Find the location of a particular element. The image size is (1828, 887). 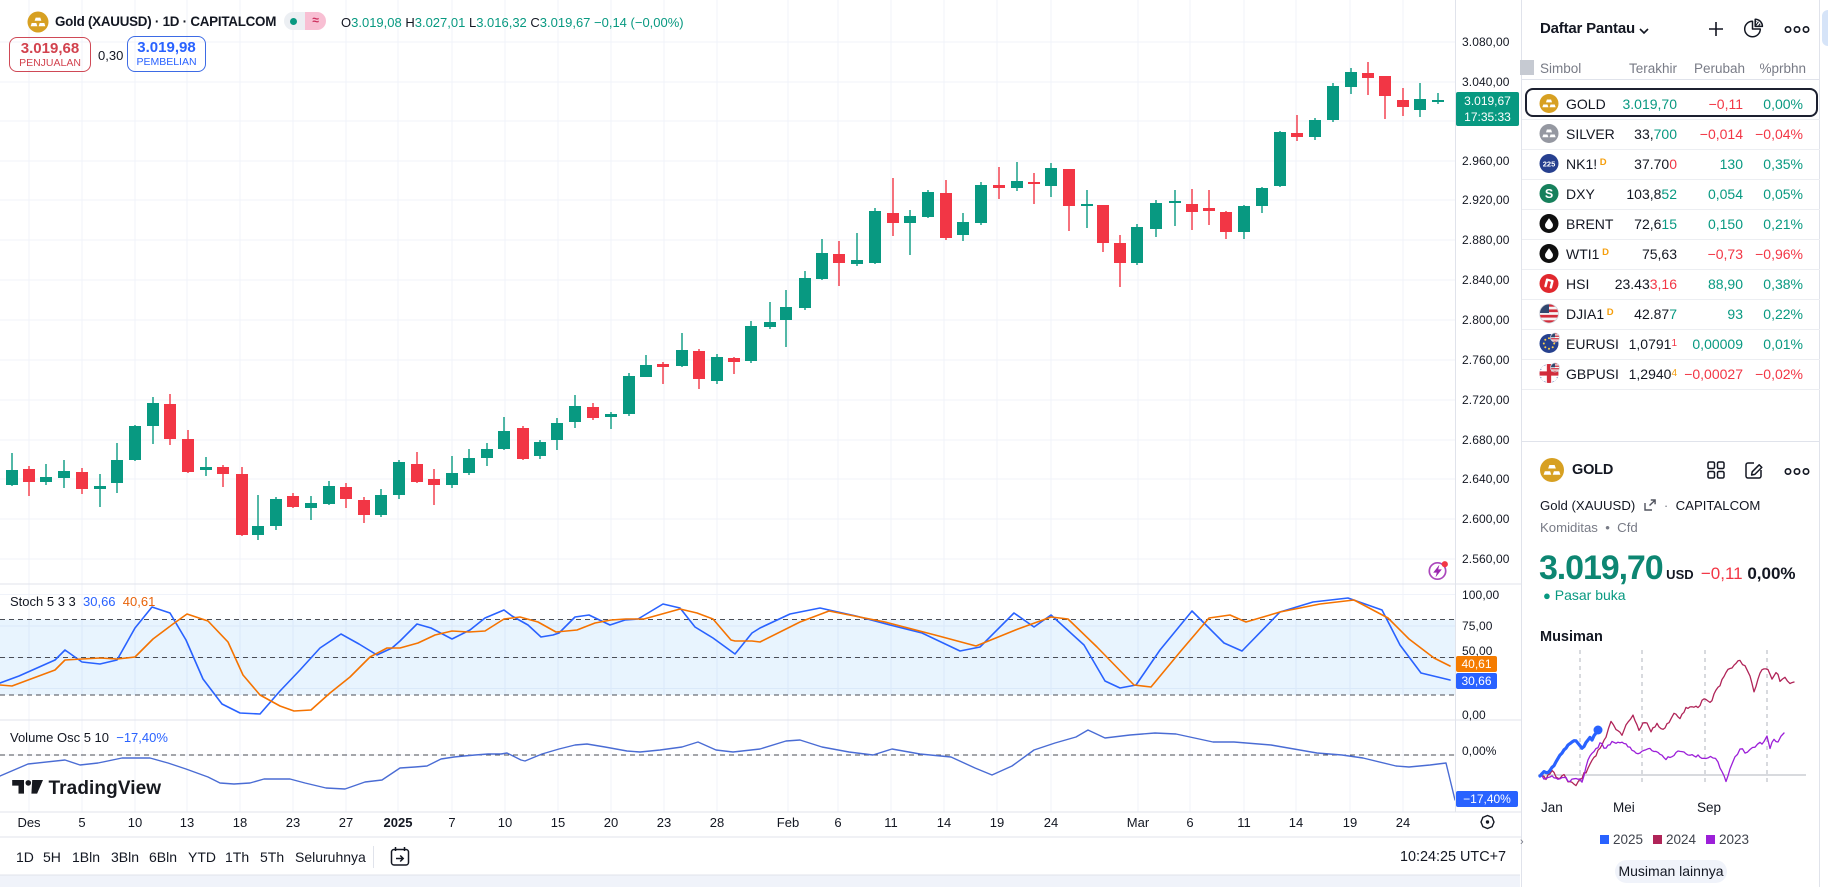

svg-text: S is located at coordinates (1549, 194).